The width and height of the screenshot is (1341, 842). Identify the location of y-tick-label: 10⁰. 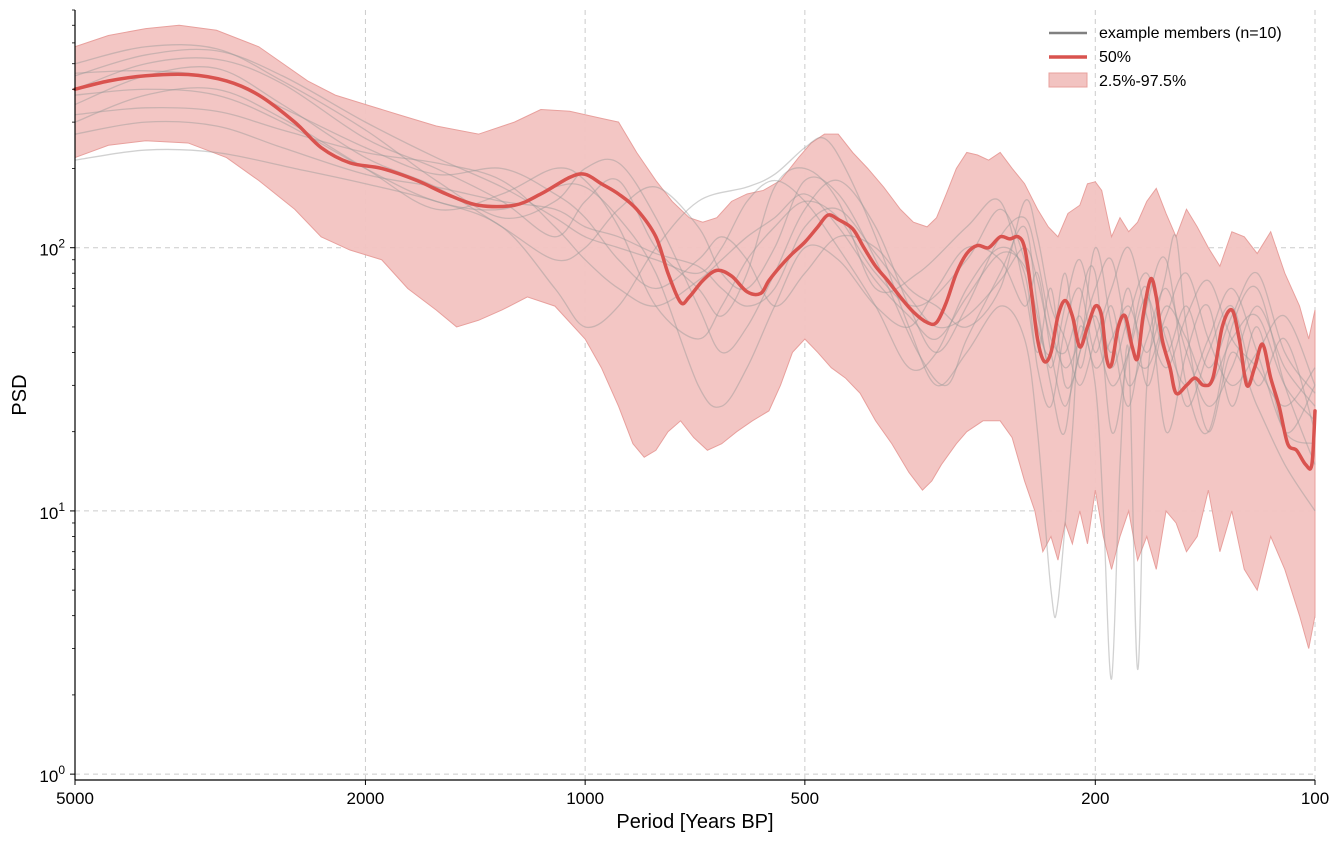
(52, 774).